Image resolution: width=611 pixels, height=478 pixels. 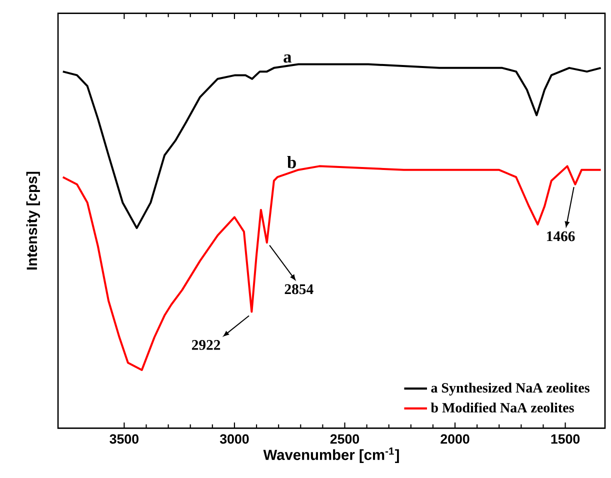 What do you see at coordinates (291, 162) in the screenshot?
I see `annotation: b` at bounding box center [291, 162].